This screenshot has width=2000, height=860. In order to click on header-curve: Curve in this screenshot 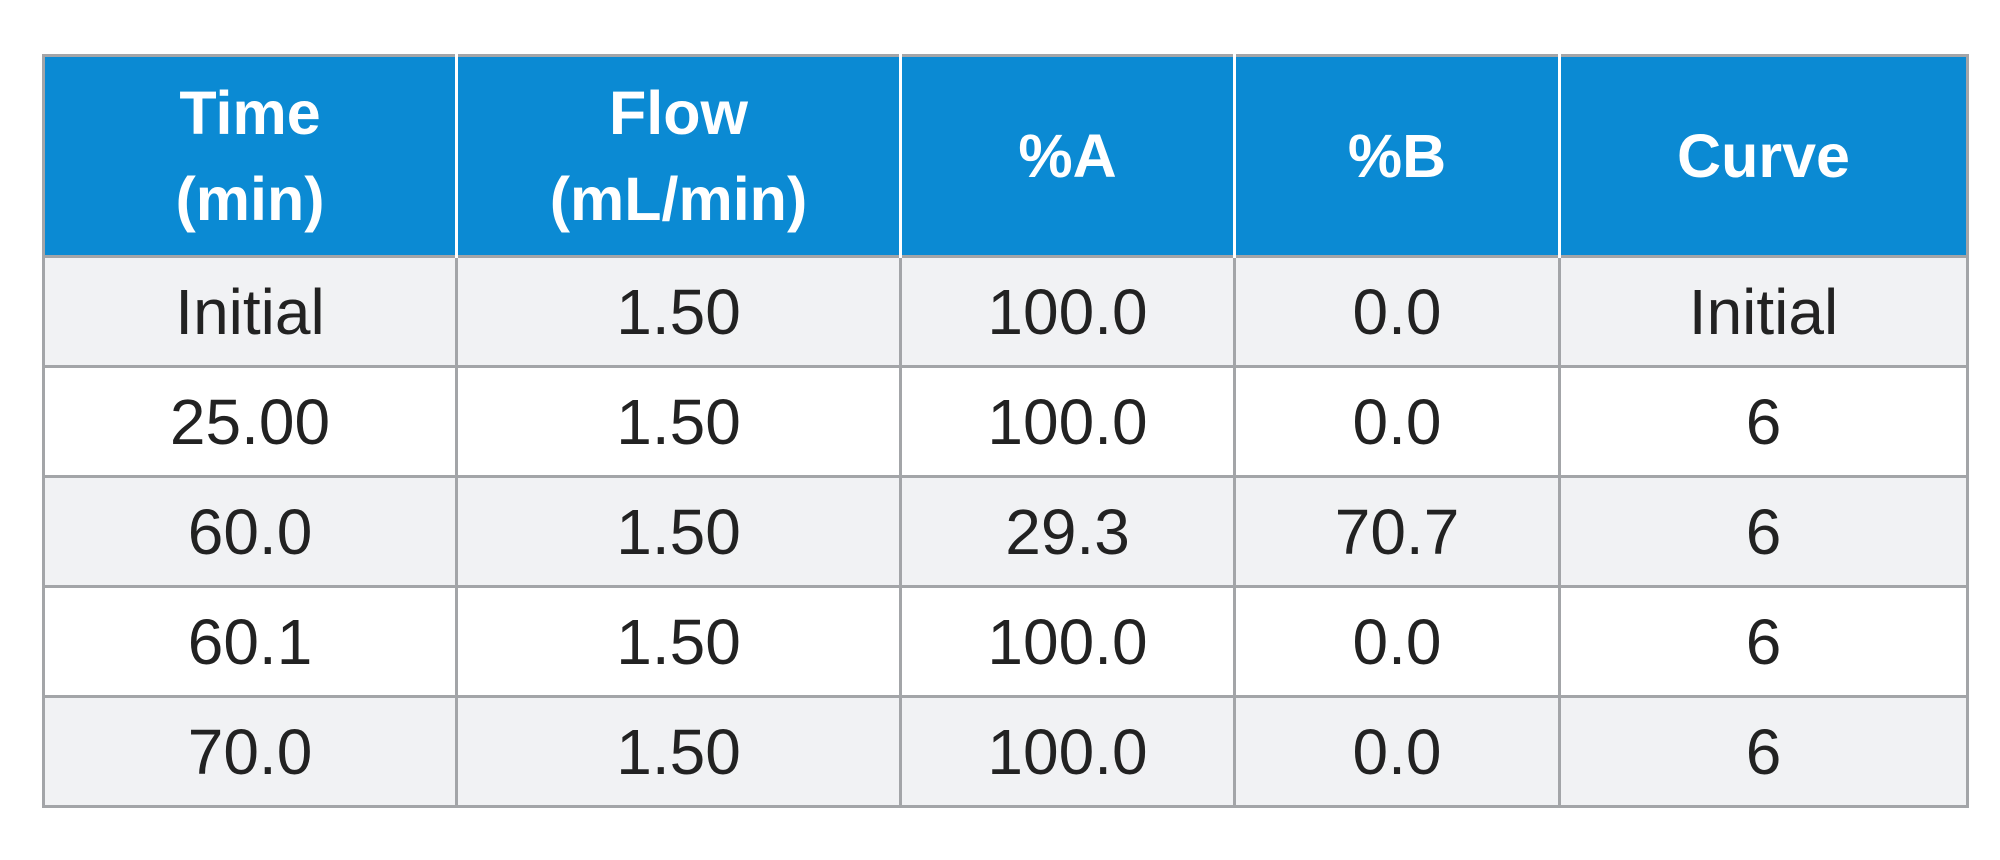, I will do `click(1763, 156)`.